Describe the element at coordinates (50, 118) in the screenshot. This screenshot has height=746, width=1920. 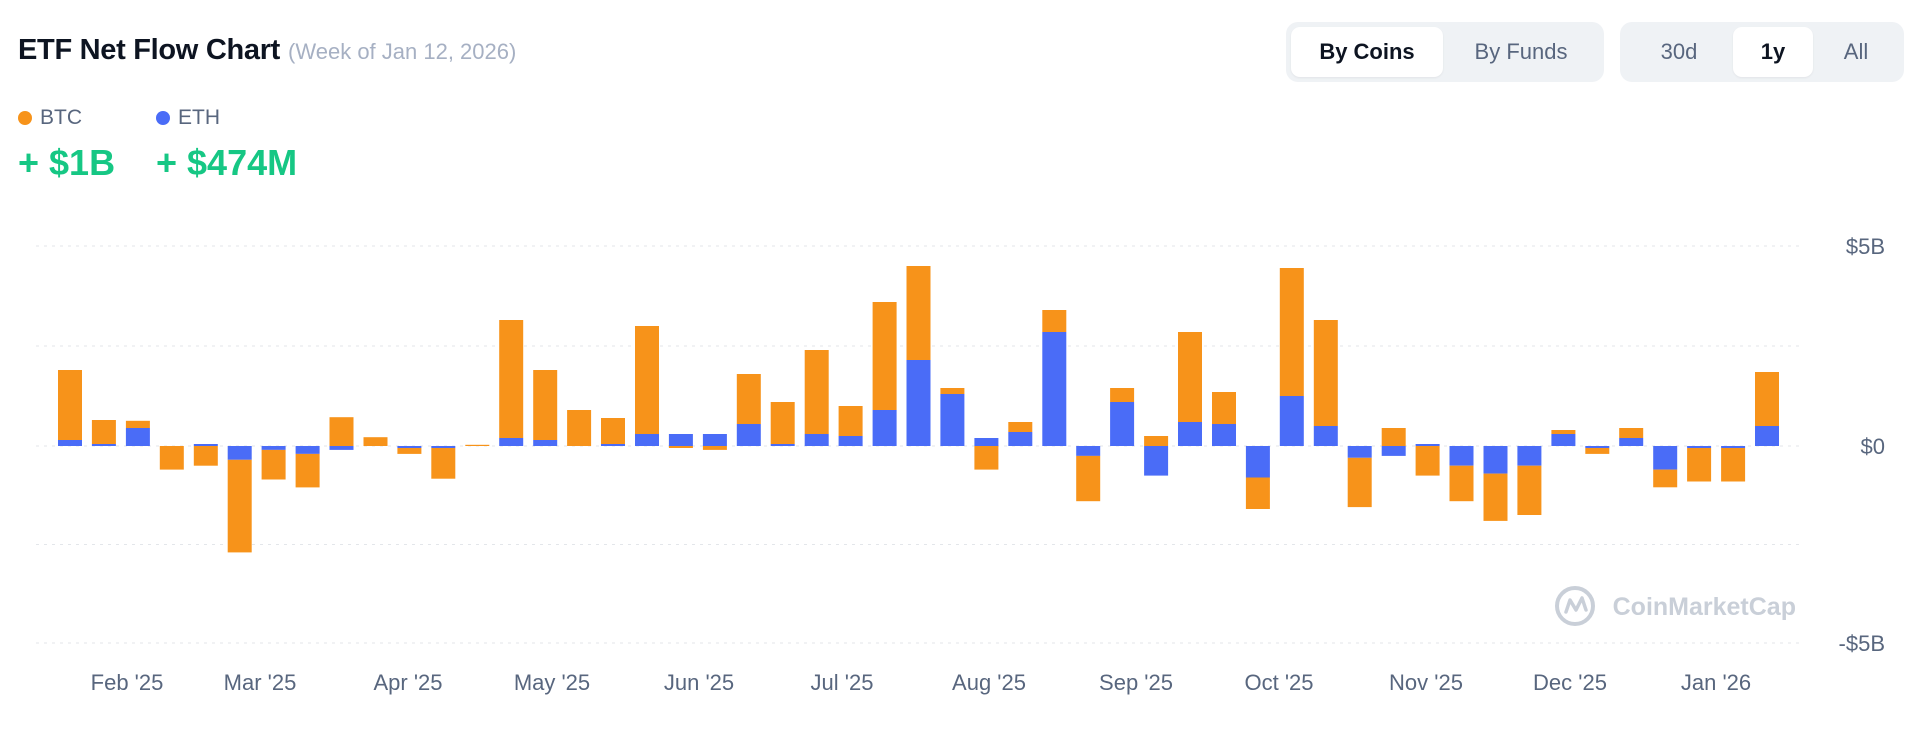
I see `legend-item-btc: BTC` at that location.